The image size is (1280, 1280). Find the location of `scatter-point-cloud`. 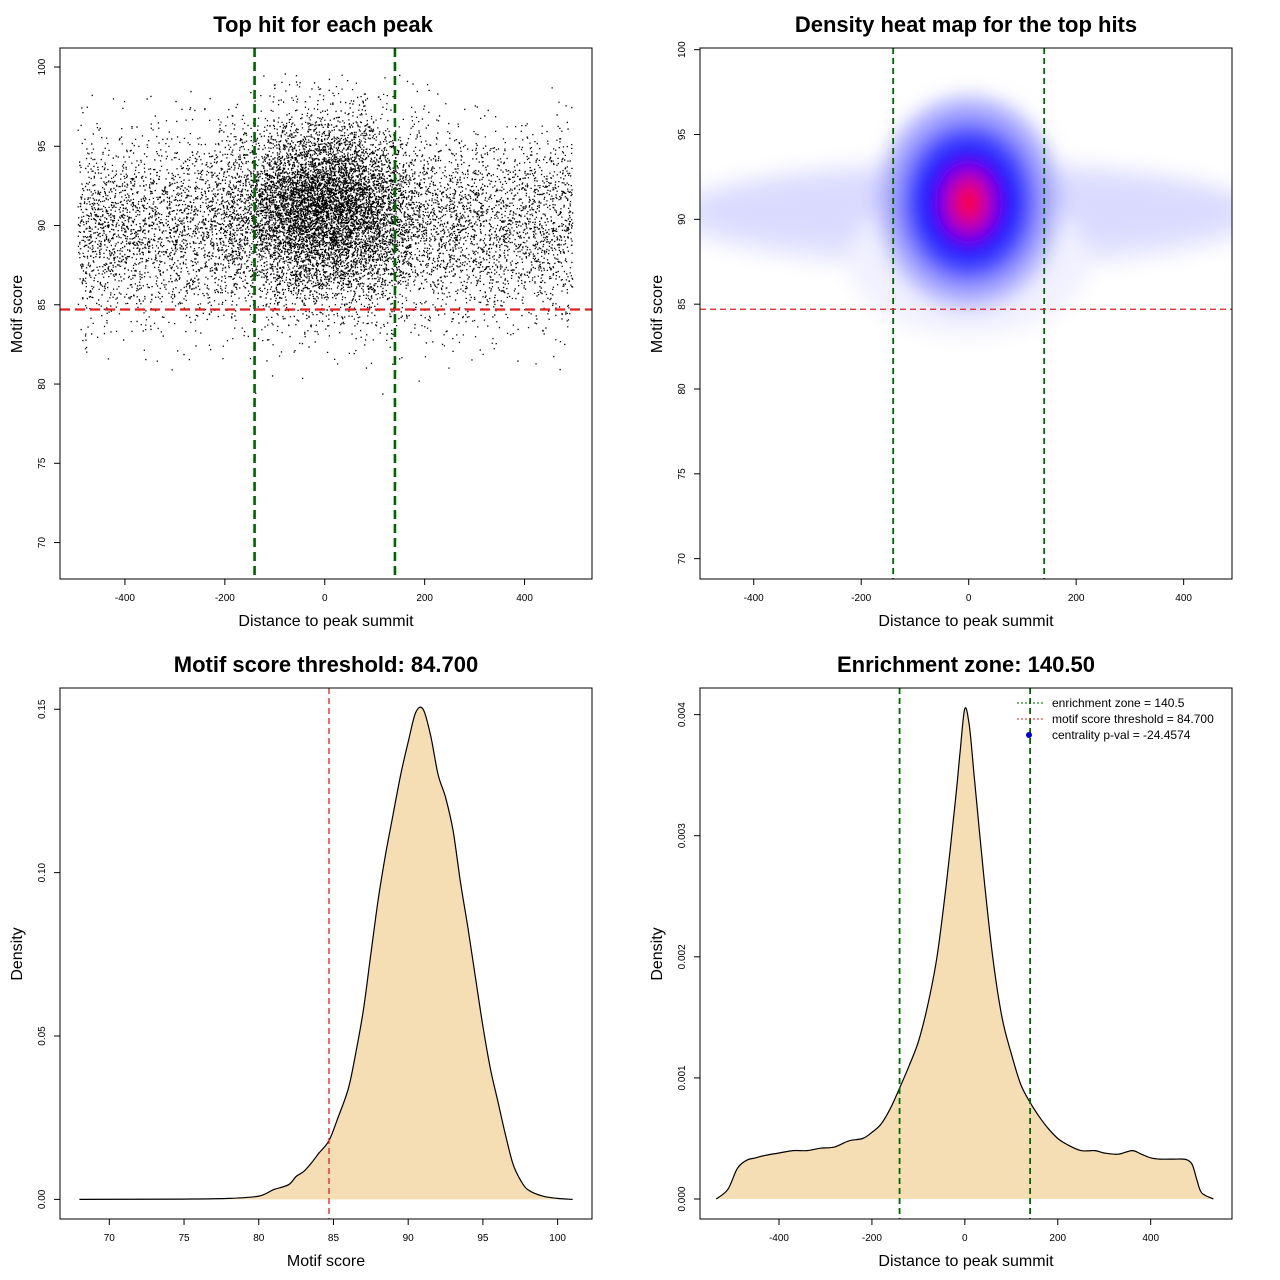

scatter-point-cloud is located at coordinates (325, 234).